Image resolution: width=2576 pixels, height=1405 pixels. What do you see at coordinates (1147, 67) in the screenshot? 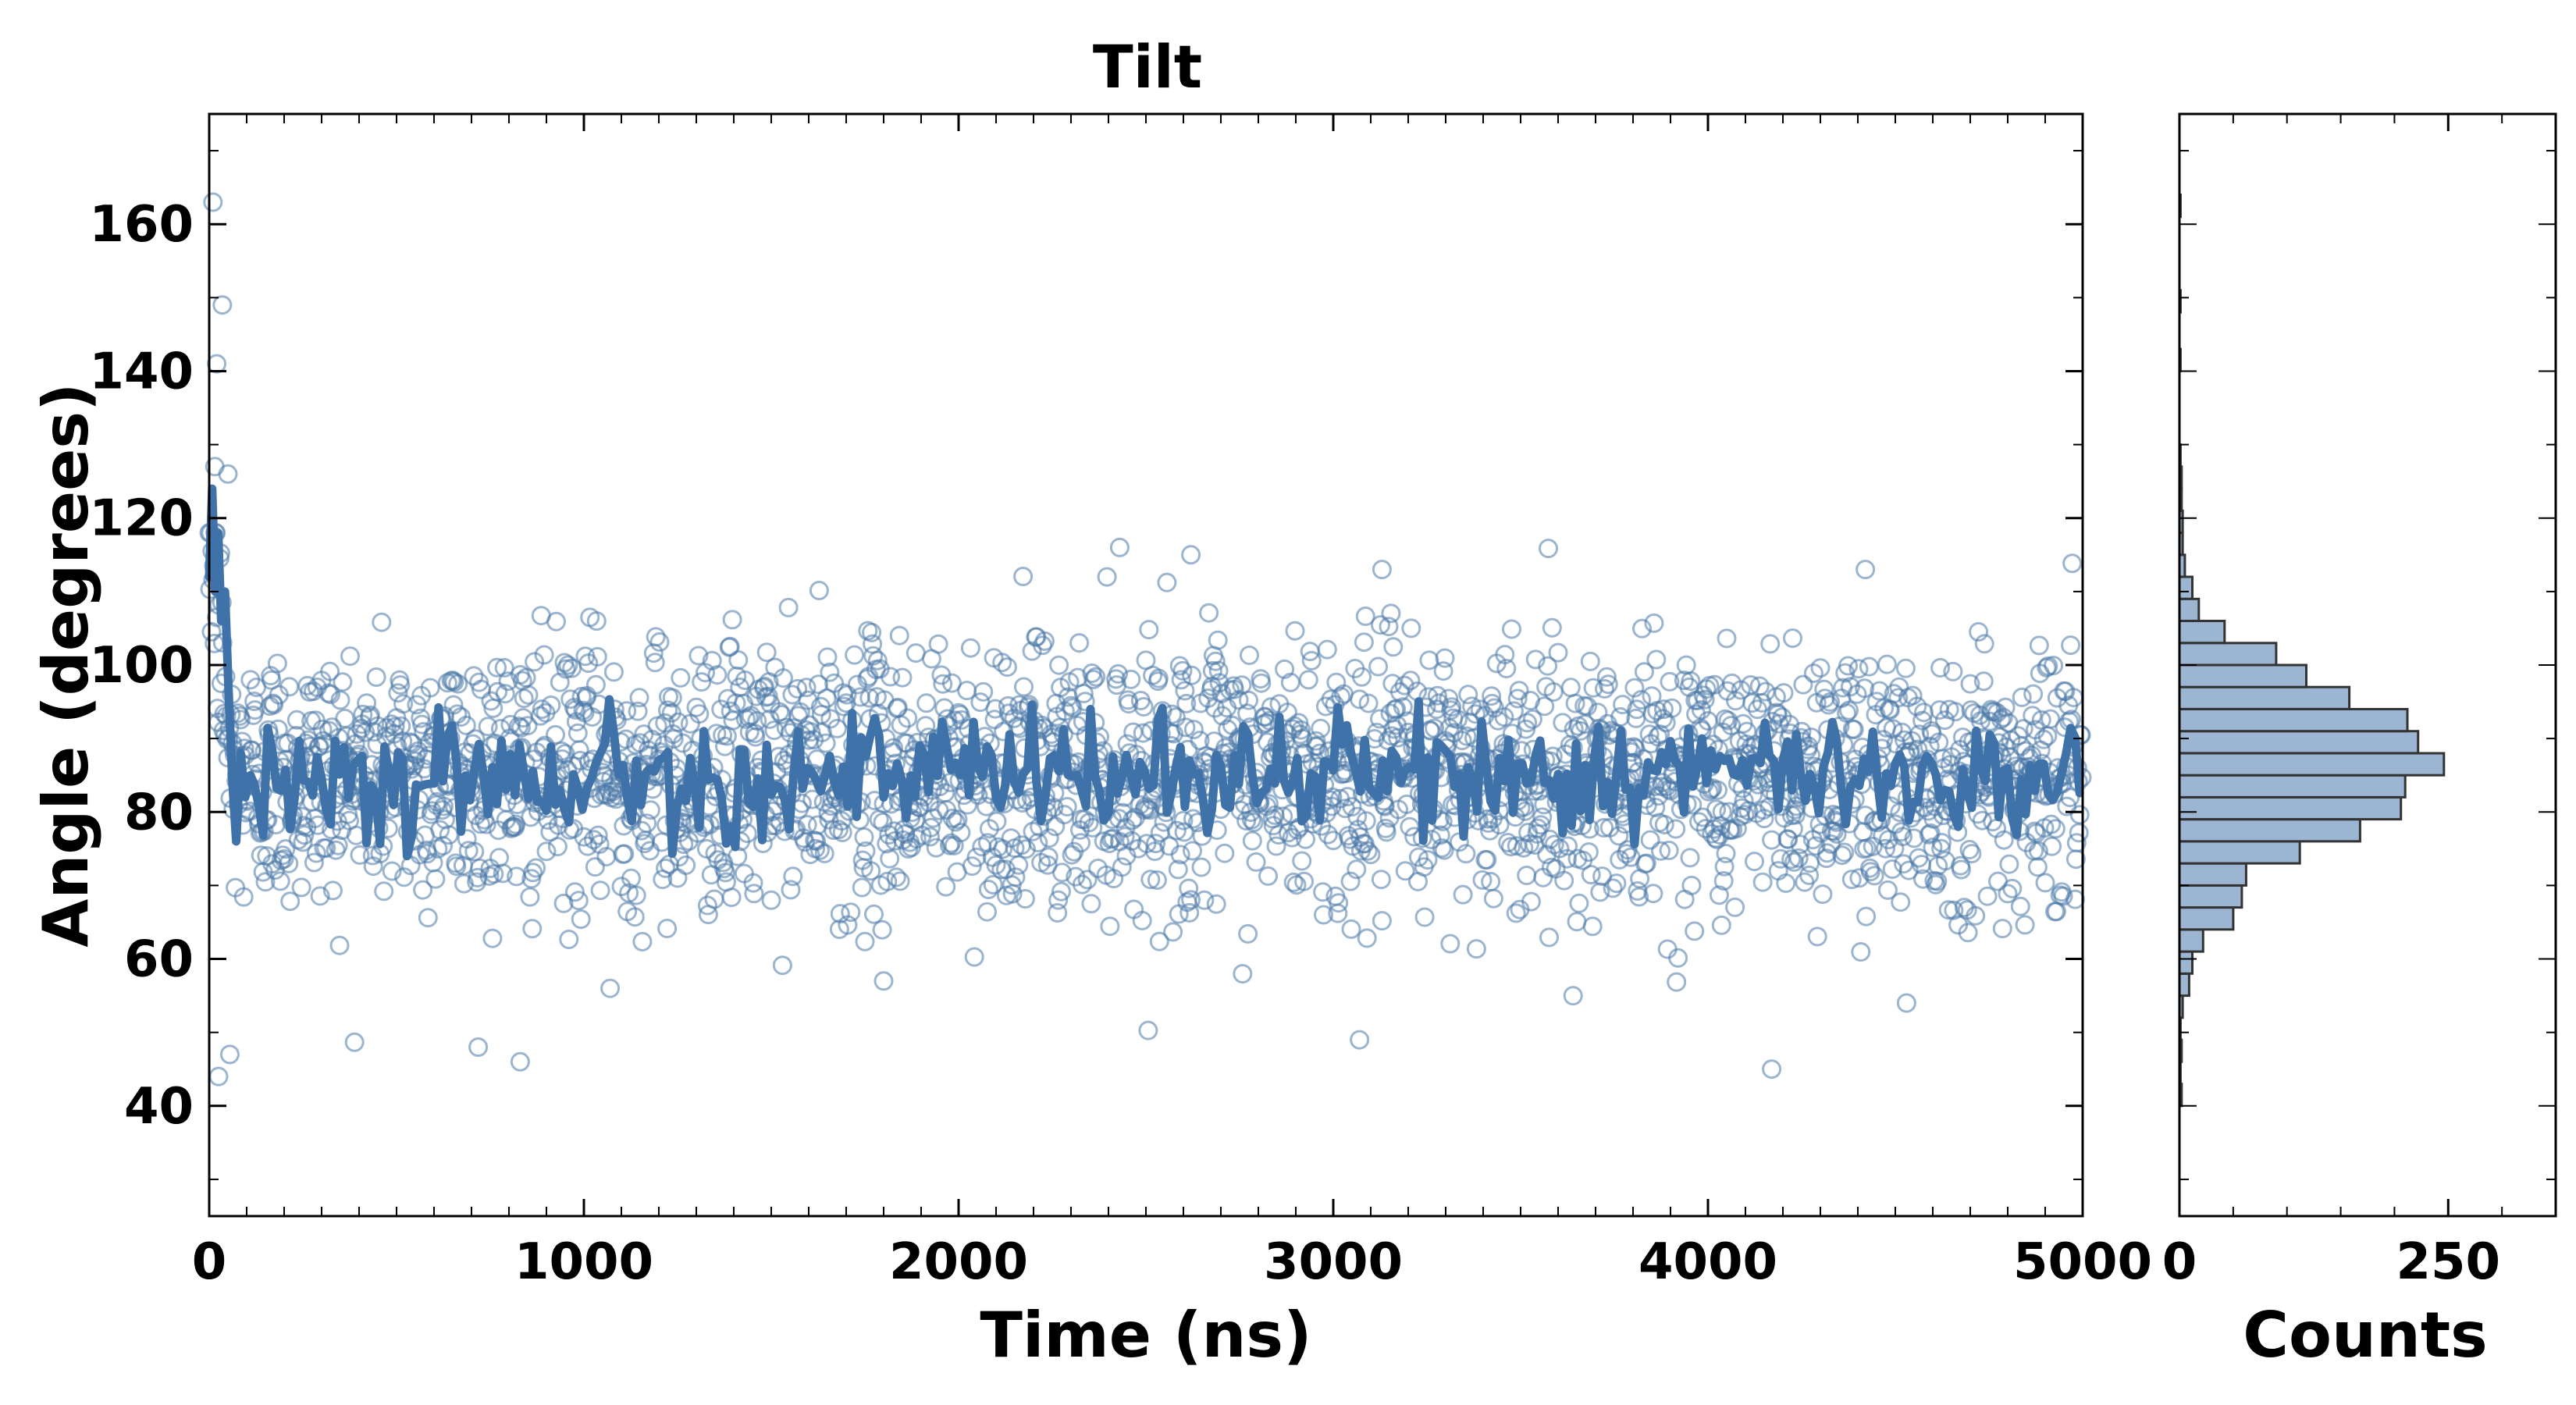
I see `chart-title: Tilt` at bounding box center [1147, 67].